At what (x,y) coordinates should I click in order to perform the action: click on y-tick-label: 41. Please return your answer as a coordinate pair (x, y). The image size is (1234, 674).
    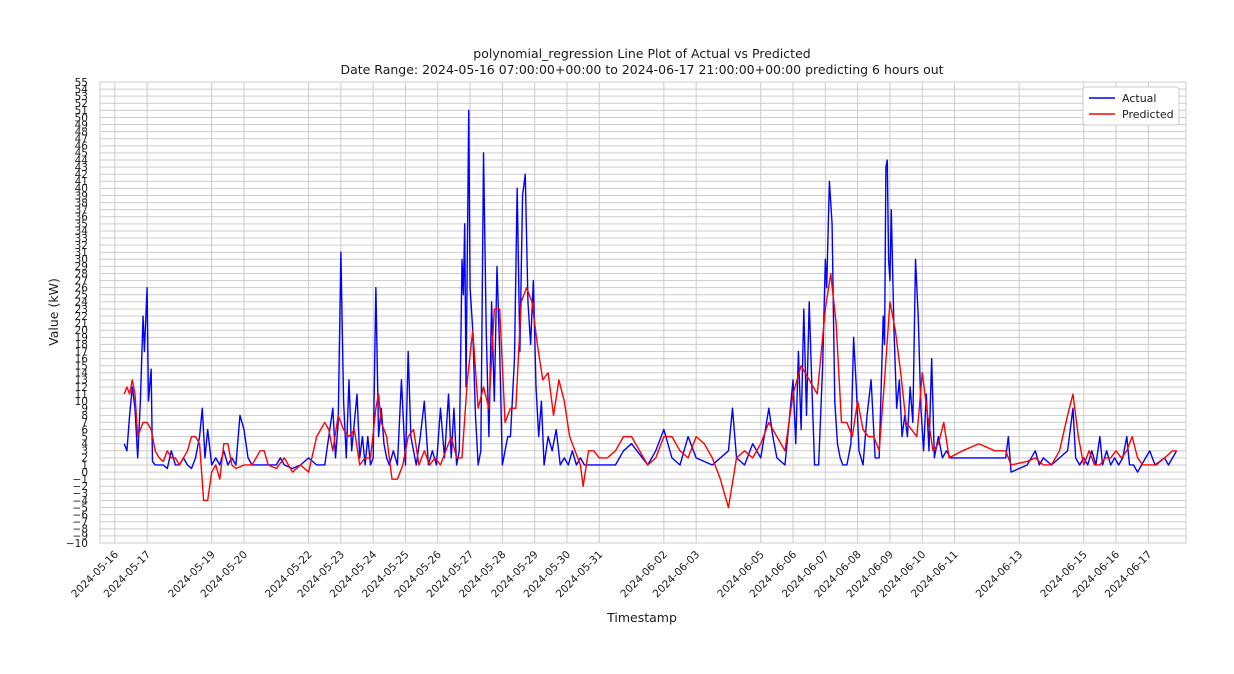
    Looking at the image, I should click on (81, 182).